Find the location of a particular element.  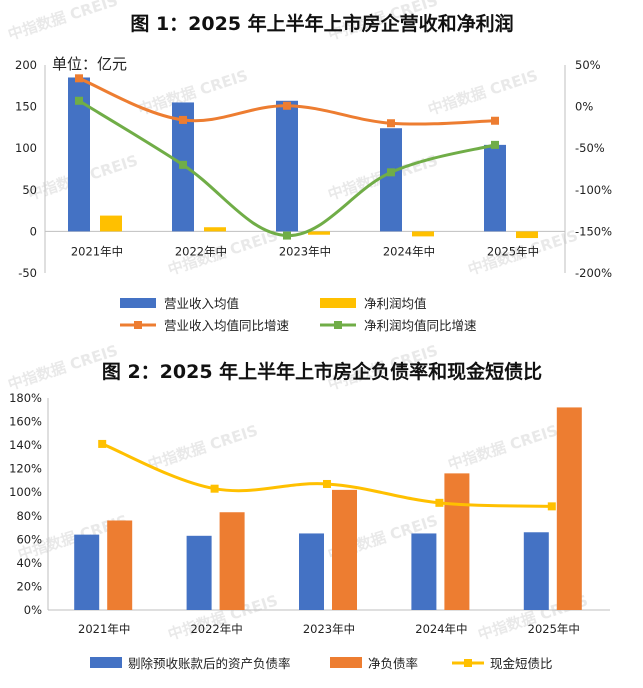

chart-2-x-tick-label: 2022年中 is located at coordinates (216, 629).